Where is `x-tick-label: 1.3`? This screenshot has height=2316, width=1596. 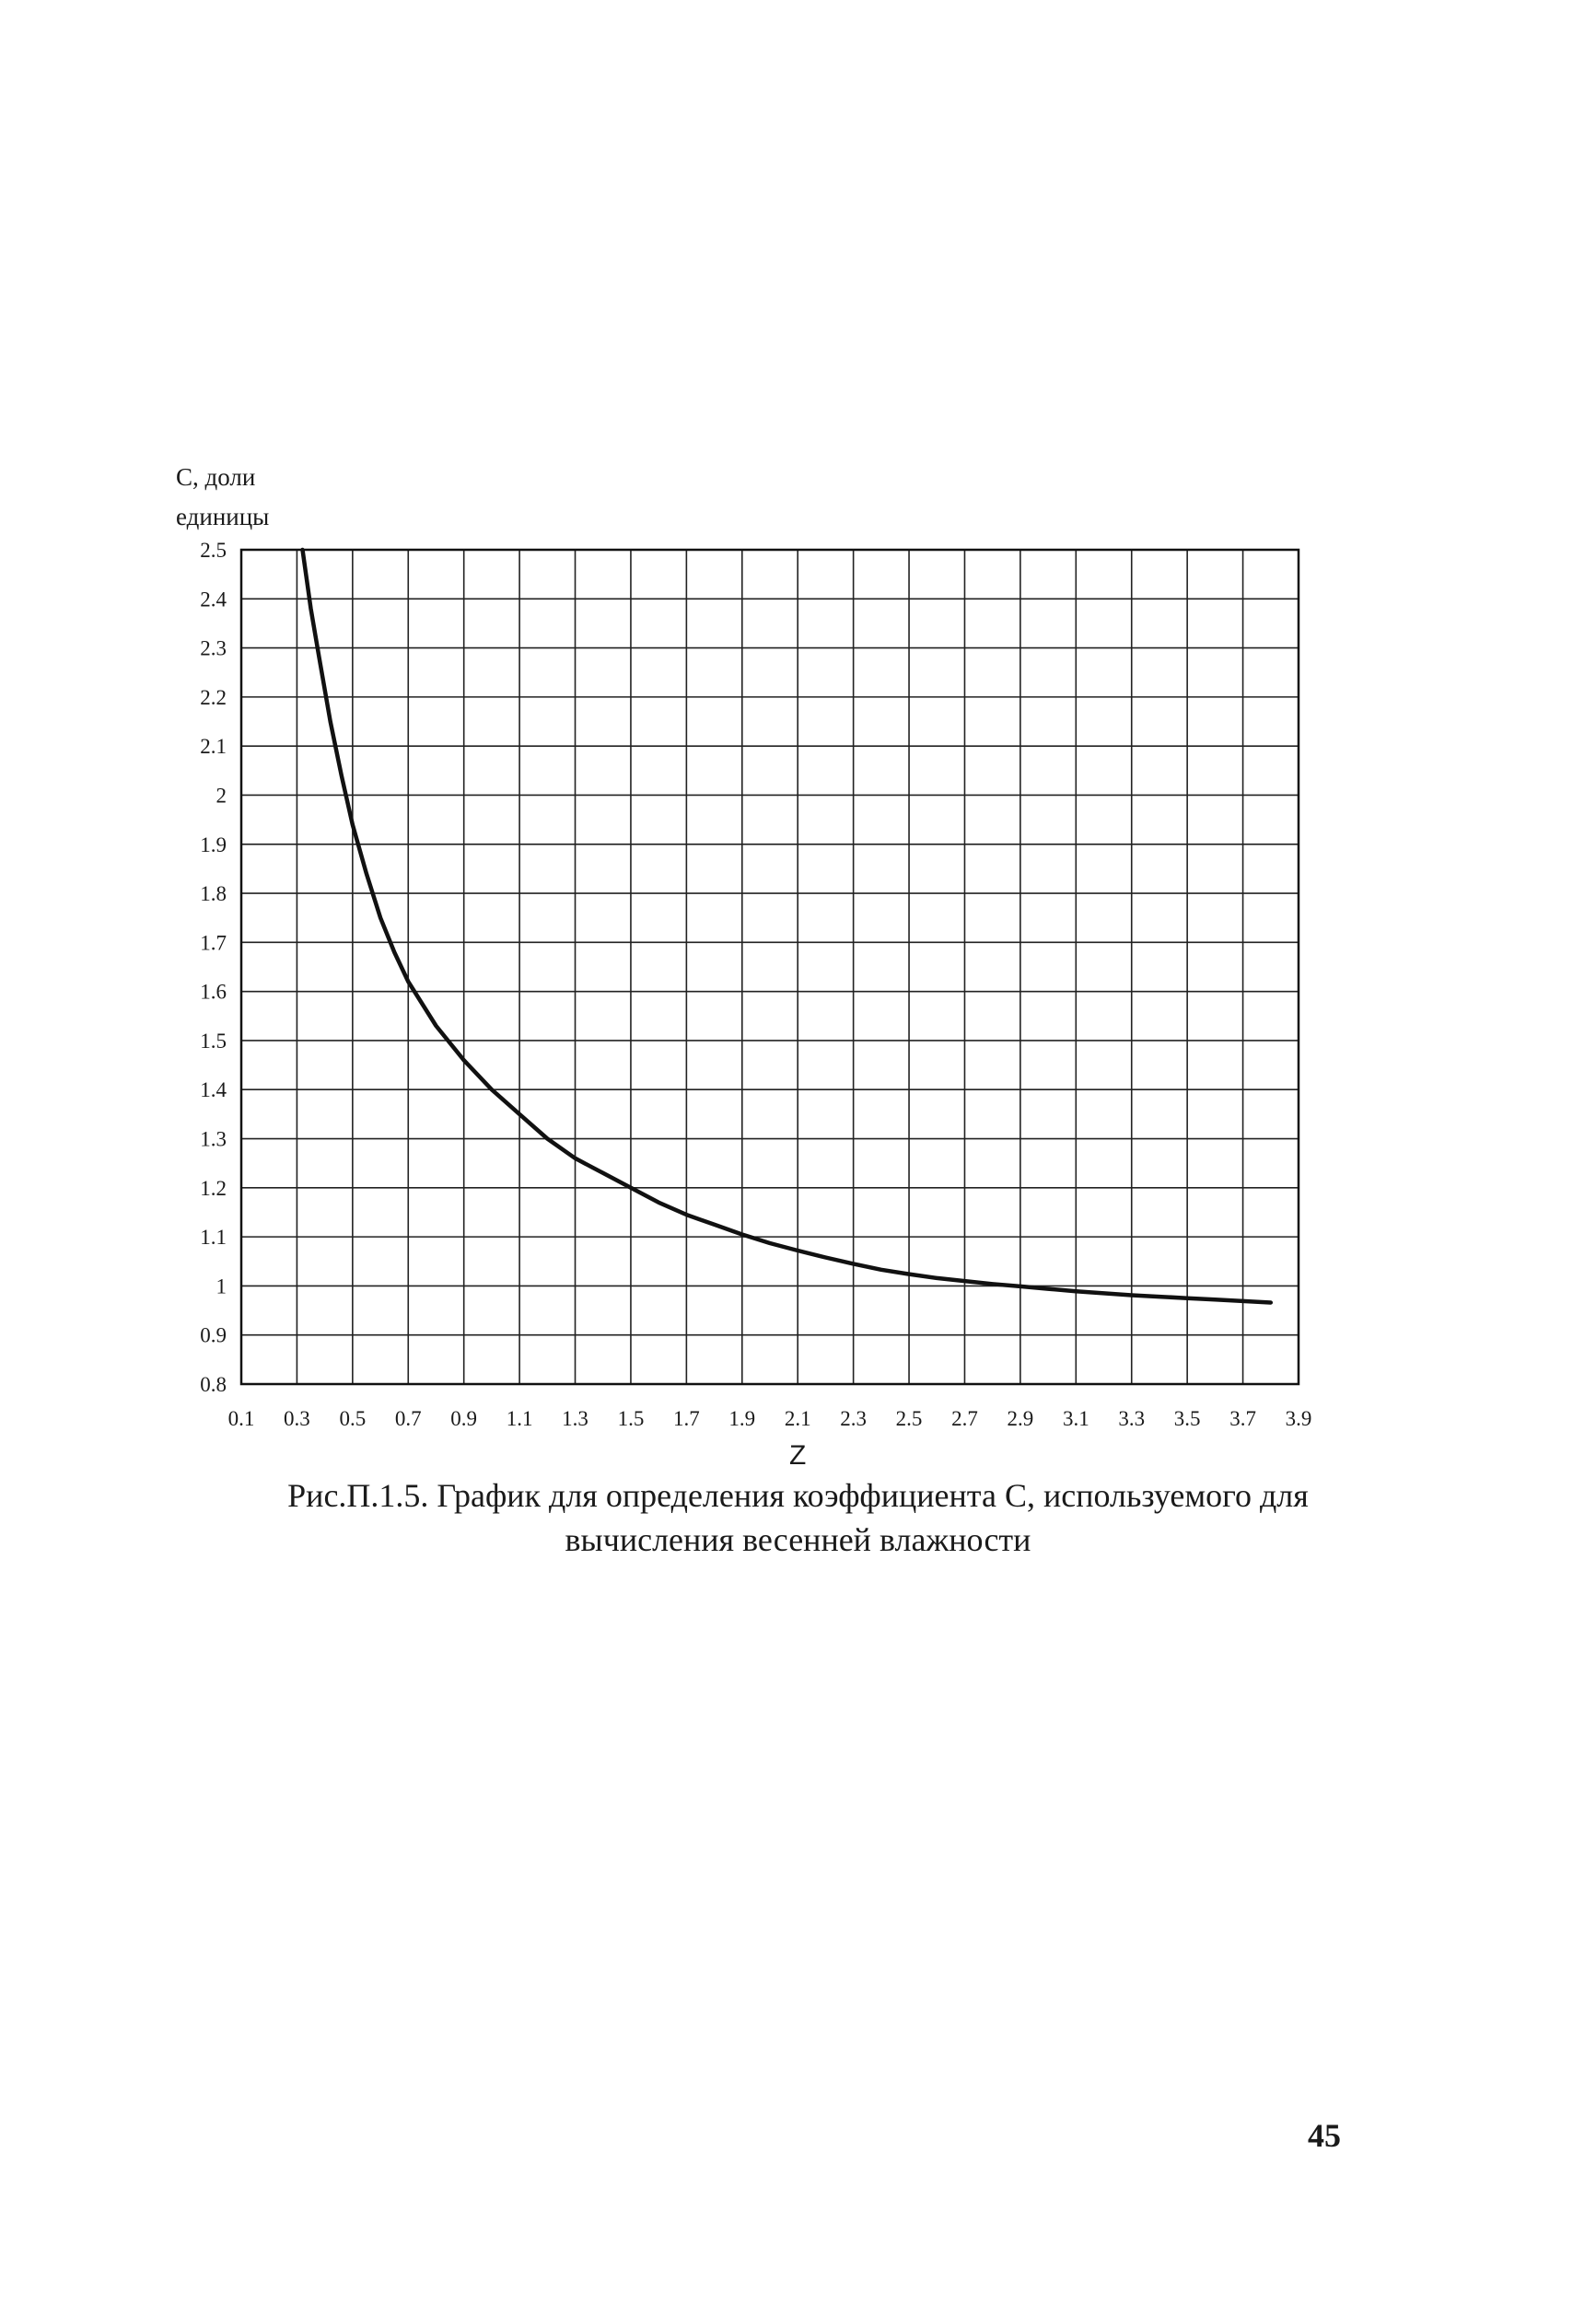
x-tick-label: 1.3 is located at coordinates (575, 1418).